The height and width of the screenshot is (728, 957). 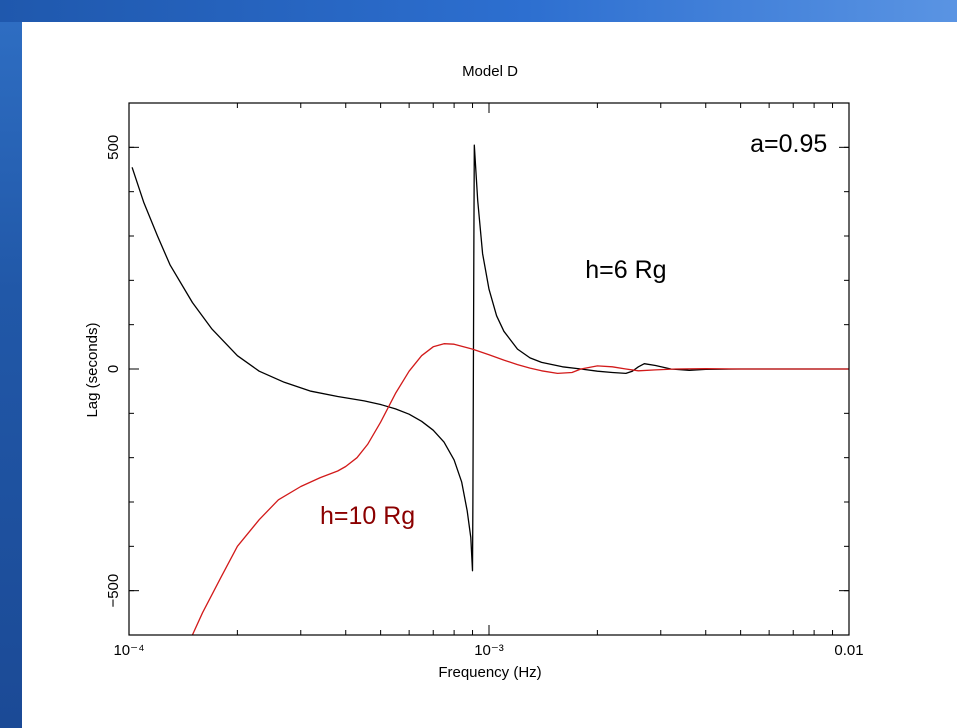 I want to click on chart-title: Model D, so click(x=490, y=71).